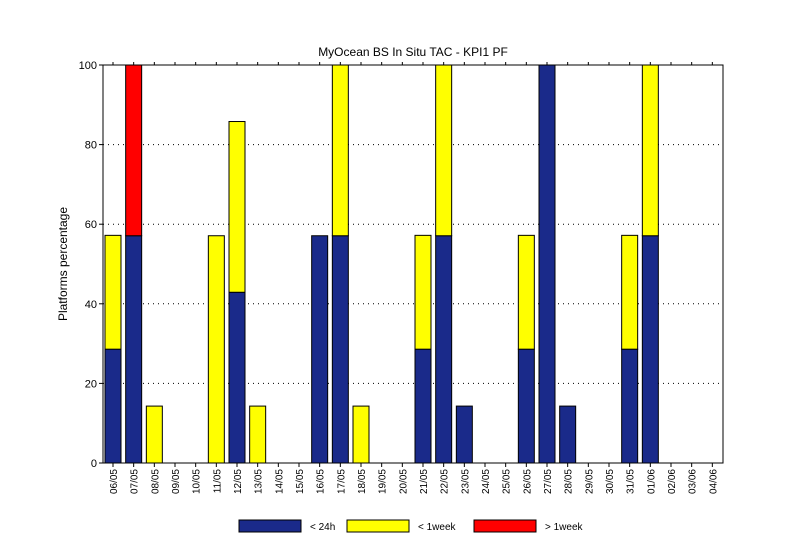 Image resolution: width=799 pixels, height=556 pixels. Describe the element at coordinates (589, 481) in the screenshot. I see `x-tick-label: 29/05` at that location.